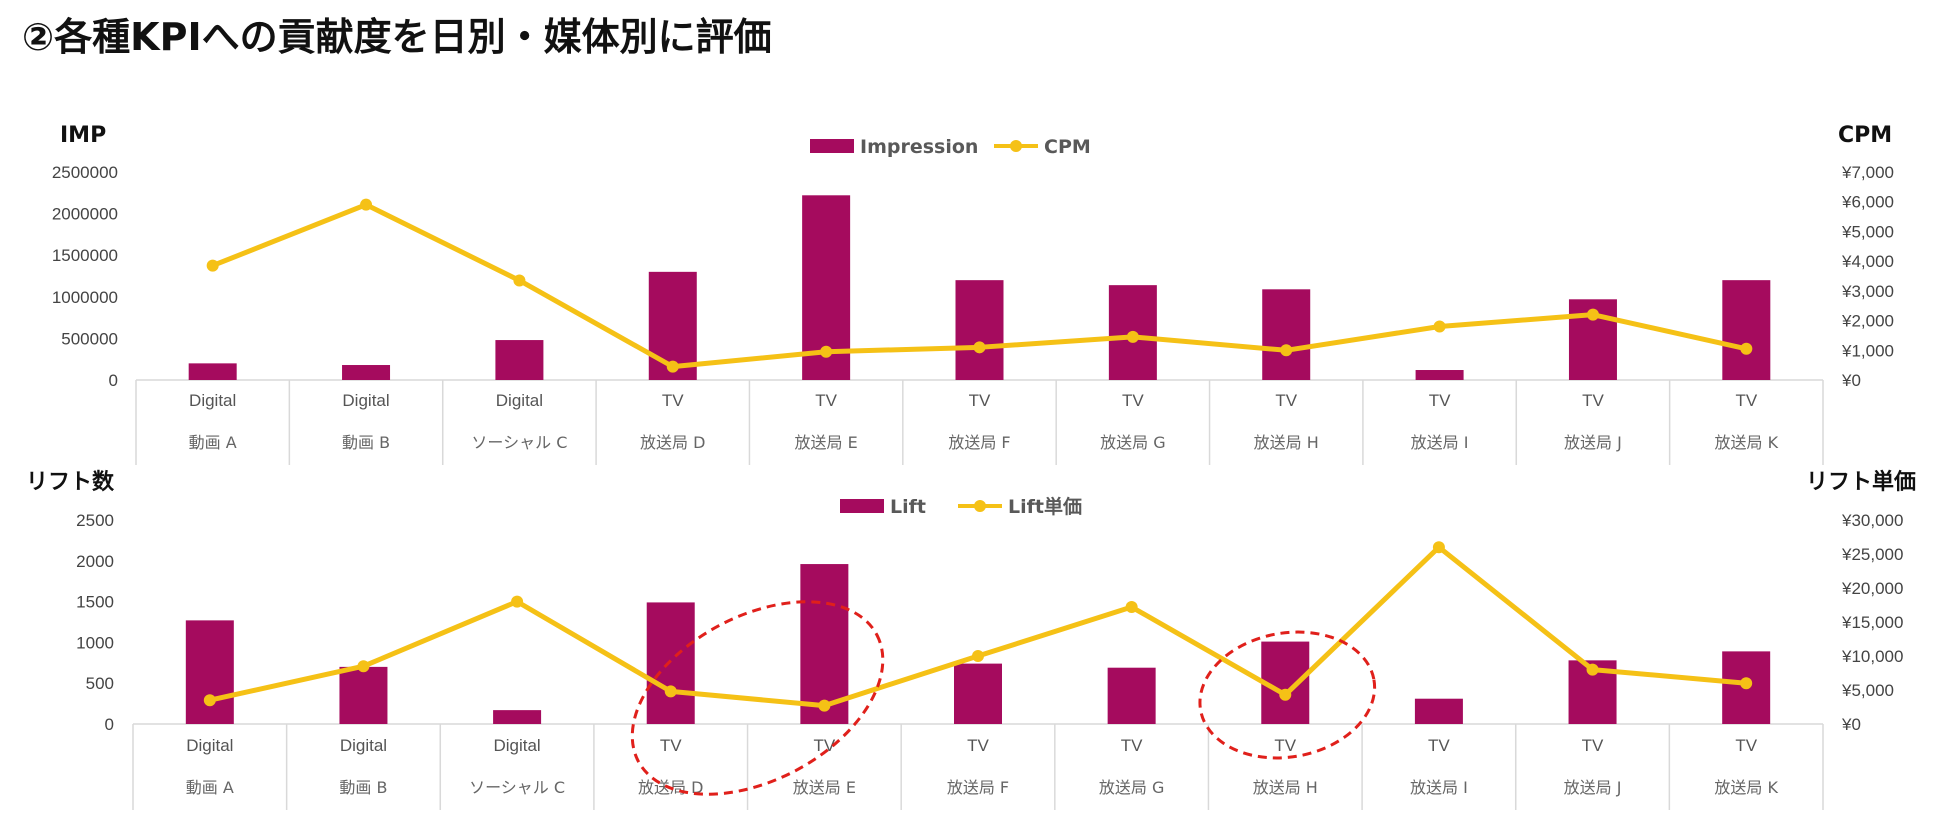 This screenshot has width=1950, height=813. I want to click on y-tick-label: 500, so click(100, 683).